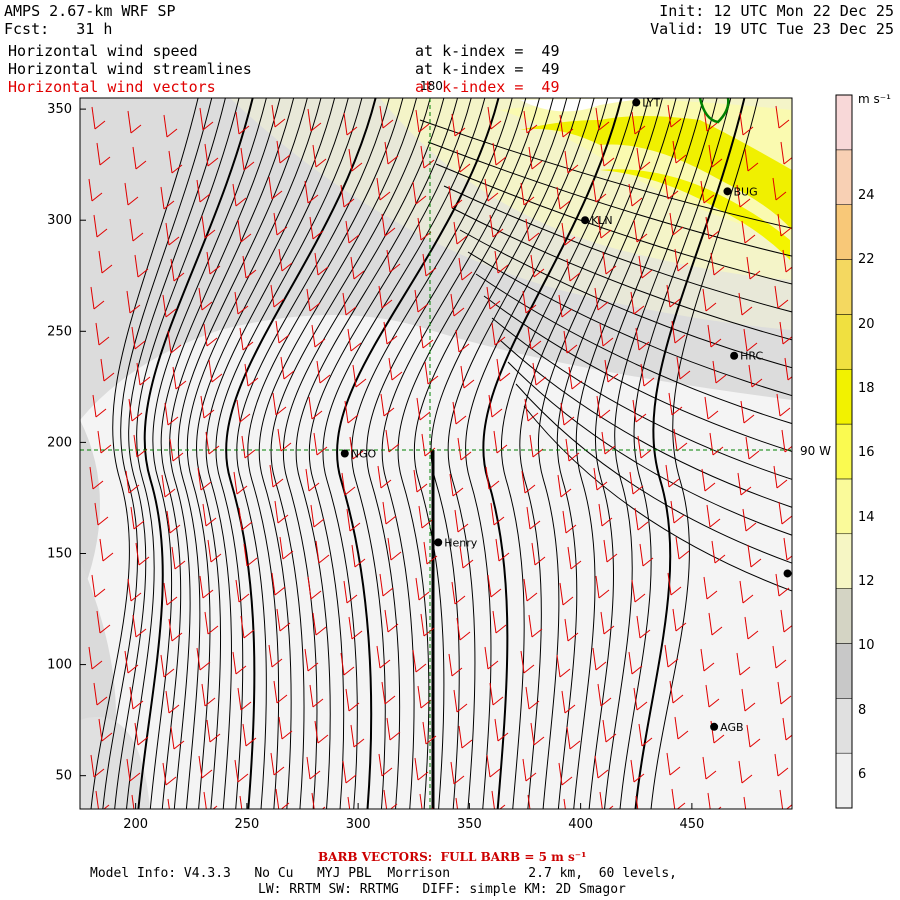 The image size is (900, 900). What do you see at coordinates (469, 824) in the screenshot?
I see `x-tick-label: 350` at bounding box center [469, 824].